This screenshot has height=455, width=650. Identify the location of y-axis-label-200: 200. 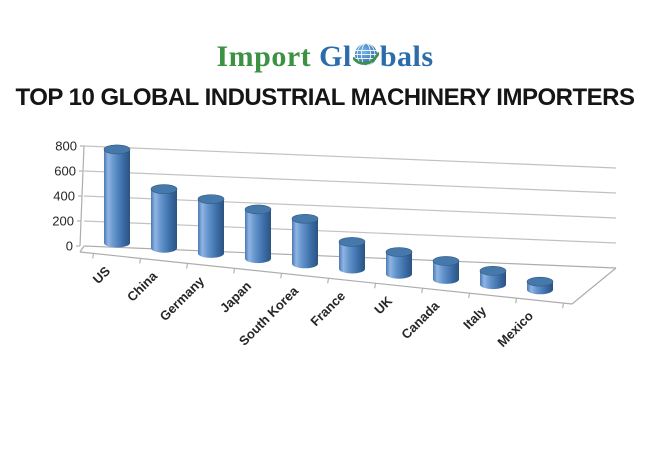
(63, 221).